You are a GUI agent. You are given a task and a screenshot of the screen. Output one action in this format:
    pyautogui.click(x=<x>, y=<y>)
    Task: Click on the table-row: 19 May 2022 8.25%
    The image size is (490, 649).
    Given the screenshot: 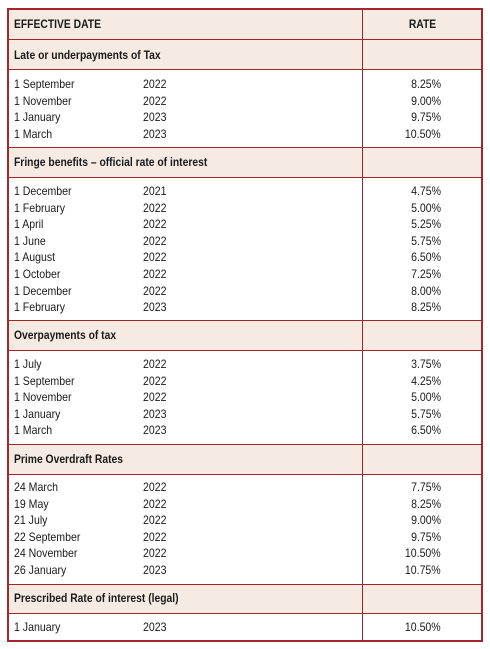 What is the action you would take?
    pyautogui.click(x=245, y=504)
    